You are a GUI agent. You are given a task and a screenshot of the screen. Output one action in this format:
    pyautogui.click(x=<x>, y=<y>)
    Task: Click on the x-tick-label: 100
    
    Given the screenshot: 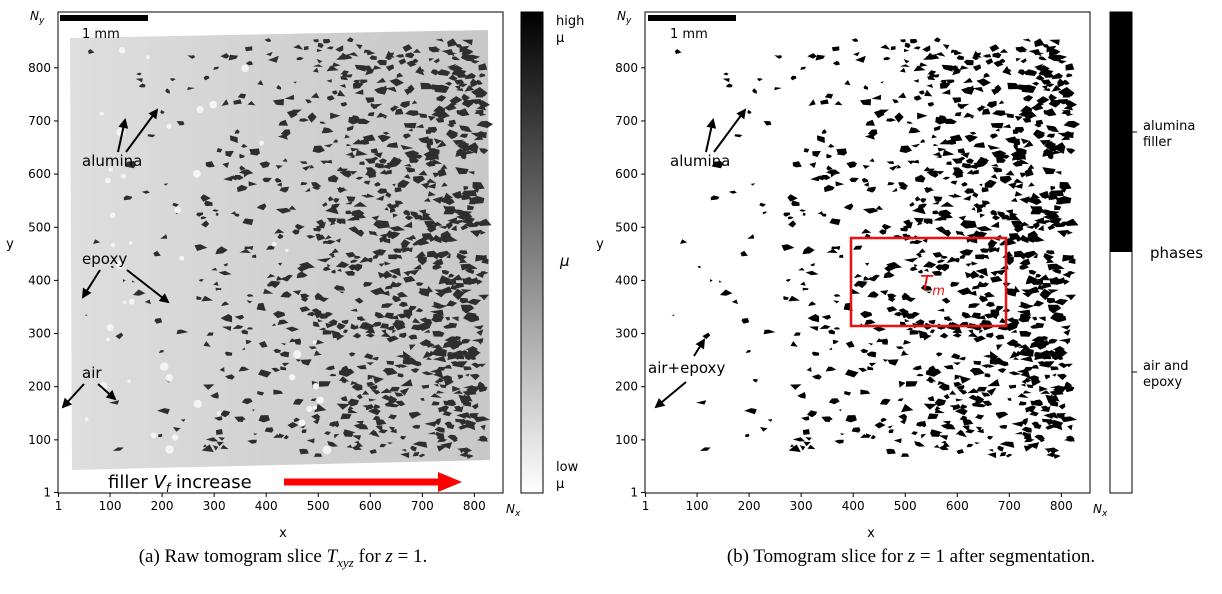 What is the action you would take?
    pyautogui.click(x=697, y=506)
    